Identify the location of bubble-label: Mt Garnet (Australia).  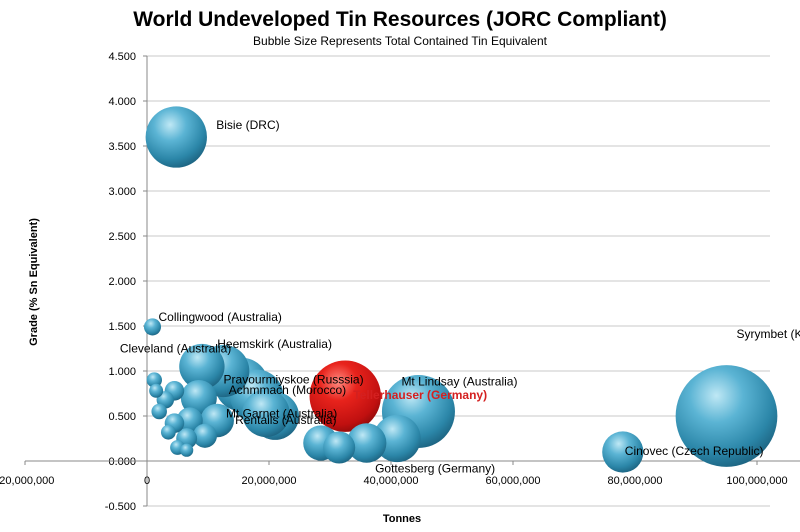
(281, 413).